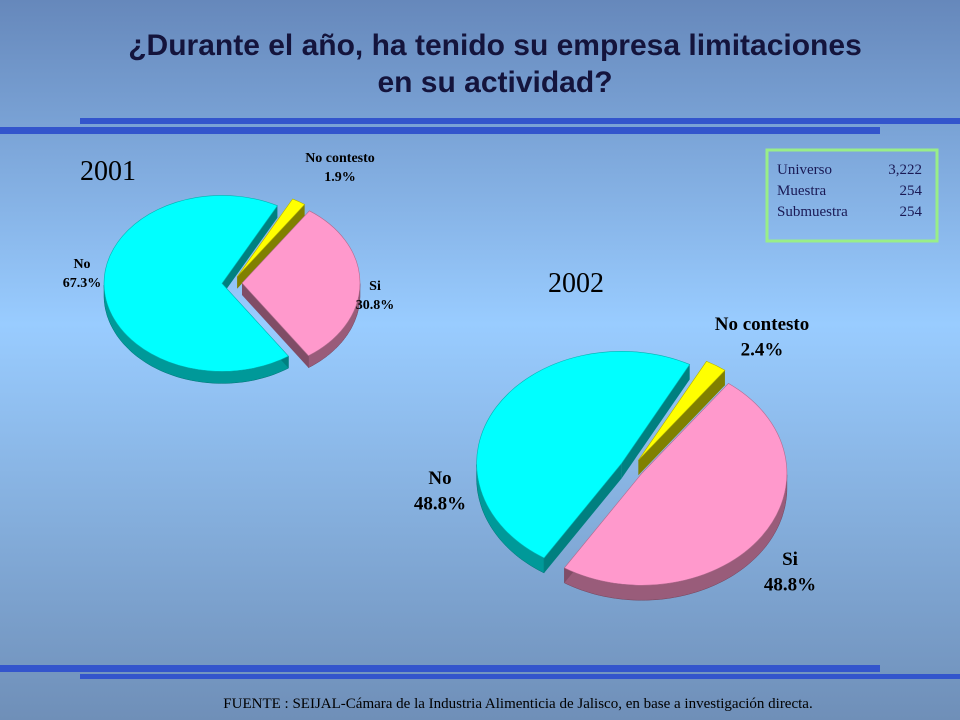 The height and width of the screenshot is (720, 960). What do you see at coordinates (812, 212) in the screenshot?
I see `sample-label: Submuestra` at bounding box center [812, 212].